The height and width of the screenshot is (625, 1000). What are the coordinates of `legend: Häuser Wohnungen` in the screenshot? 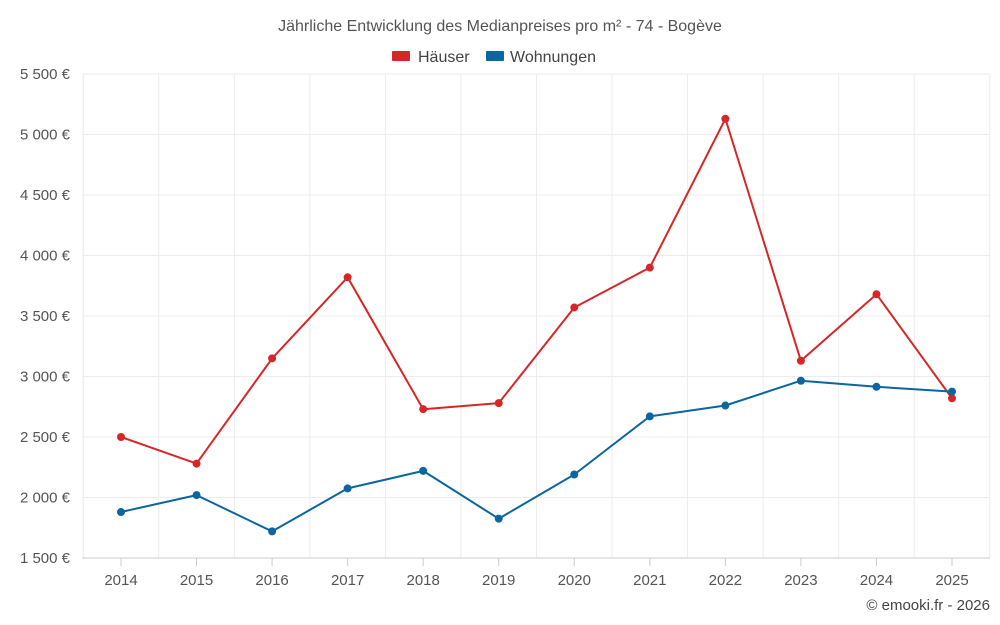 It's located at (494, 57).